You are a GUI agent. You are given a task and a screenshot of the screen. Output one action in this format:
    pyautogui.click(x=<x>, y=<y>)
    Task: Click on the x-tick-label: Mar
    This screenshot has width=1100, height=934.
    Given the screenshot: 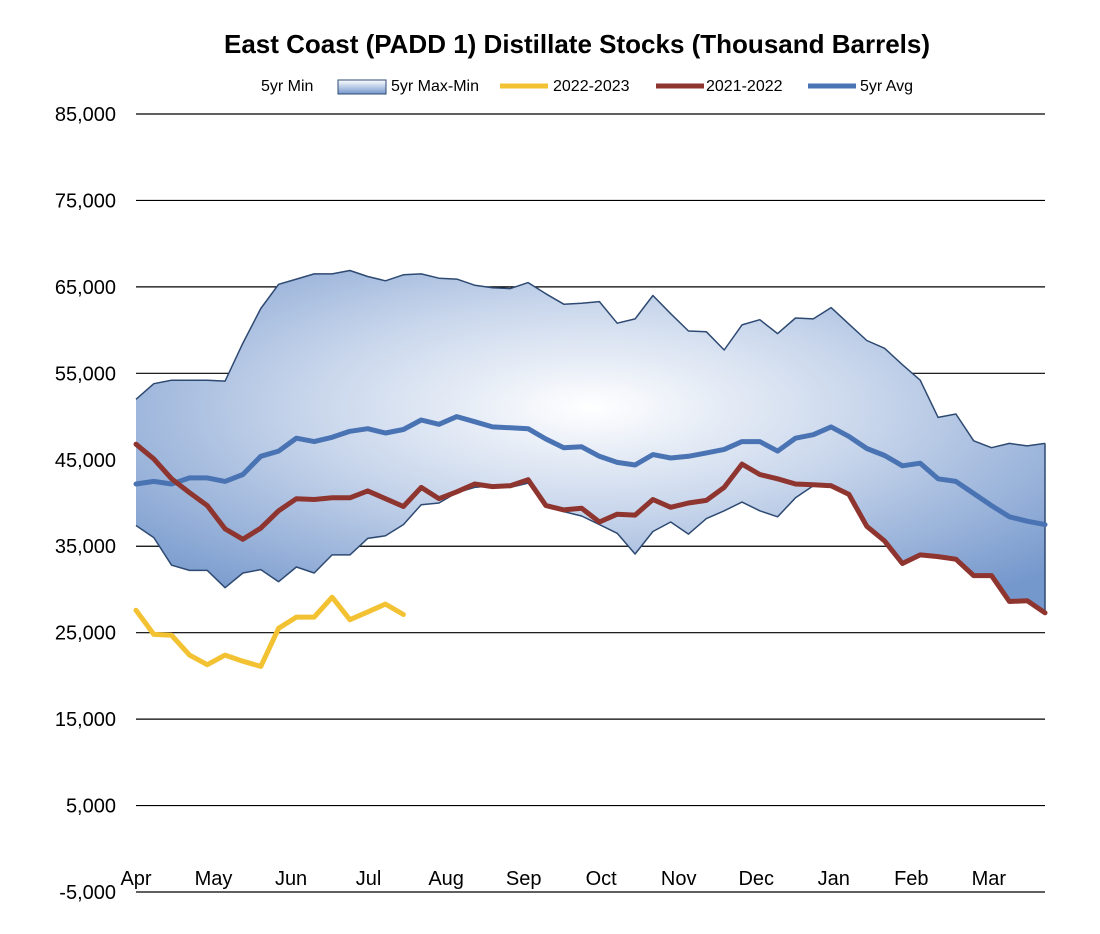 What is the action you would take?
    pyautogui.click(x=989, y=879)
    